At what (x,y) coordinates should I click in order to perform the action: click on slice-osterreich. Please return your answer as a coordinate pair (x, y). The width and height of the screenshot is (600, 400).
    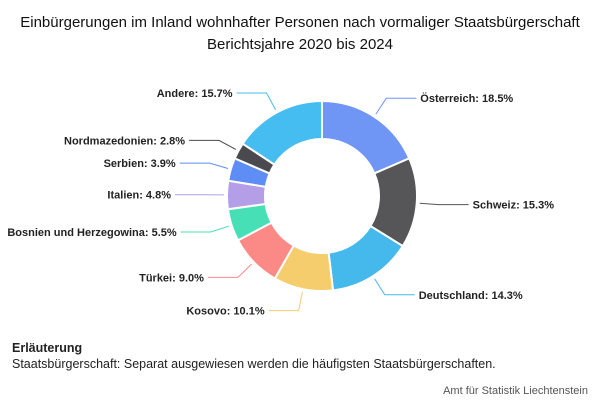
    Looking at the image, I should click on (366, 137).